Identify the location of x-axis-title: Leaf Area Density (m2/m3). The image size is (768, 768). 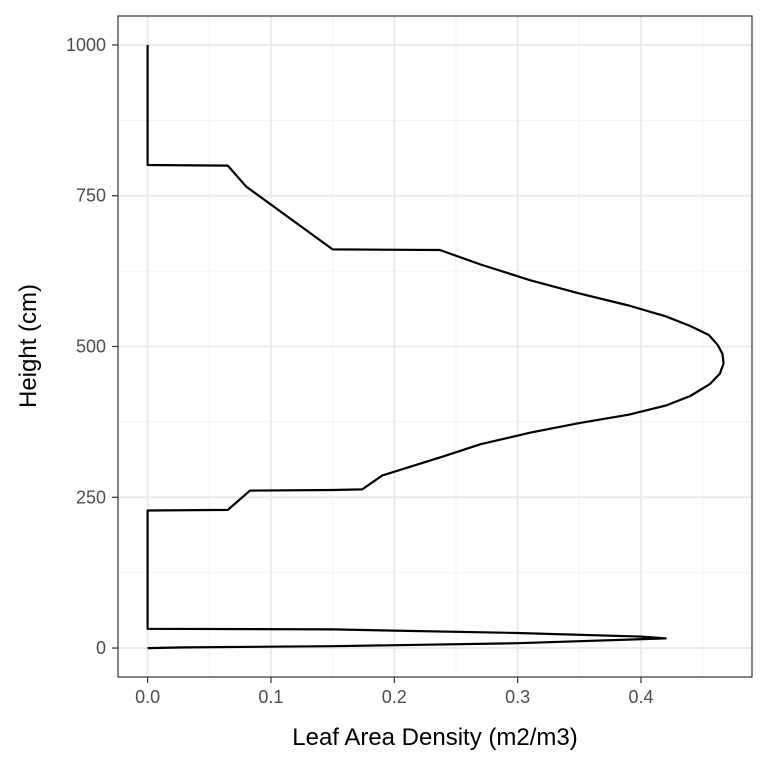
(434, 737).